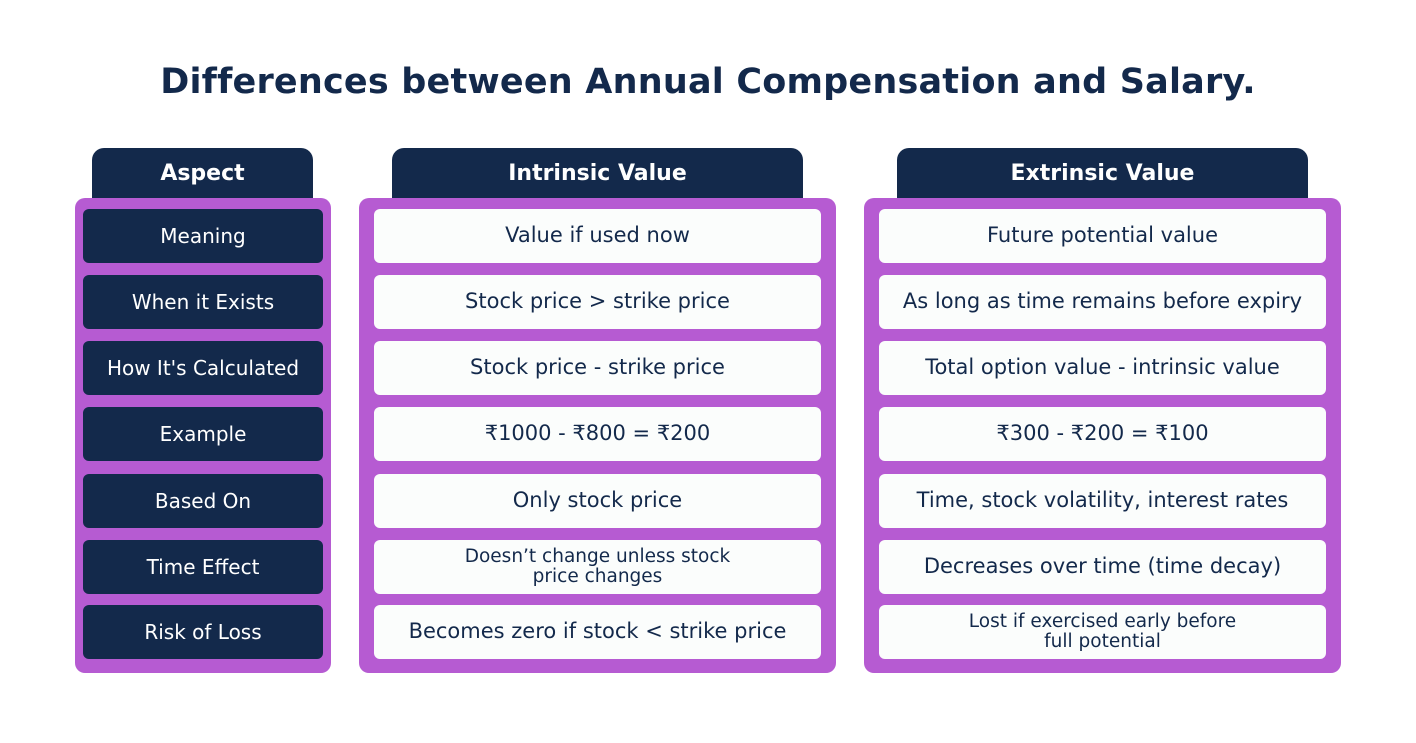 Image resolution: width=1416 pixels, height=743 pixels. Describe the element at coordinates (1102, 621) in the screenshot. I see `extrinsic-risk-line-1: Lost if exercised early before` at that location.